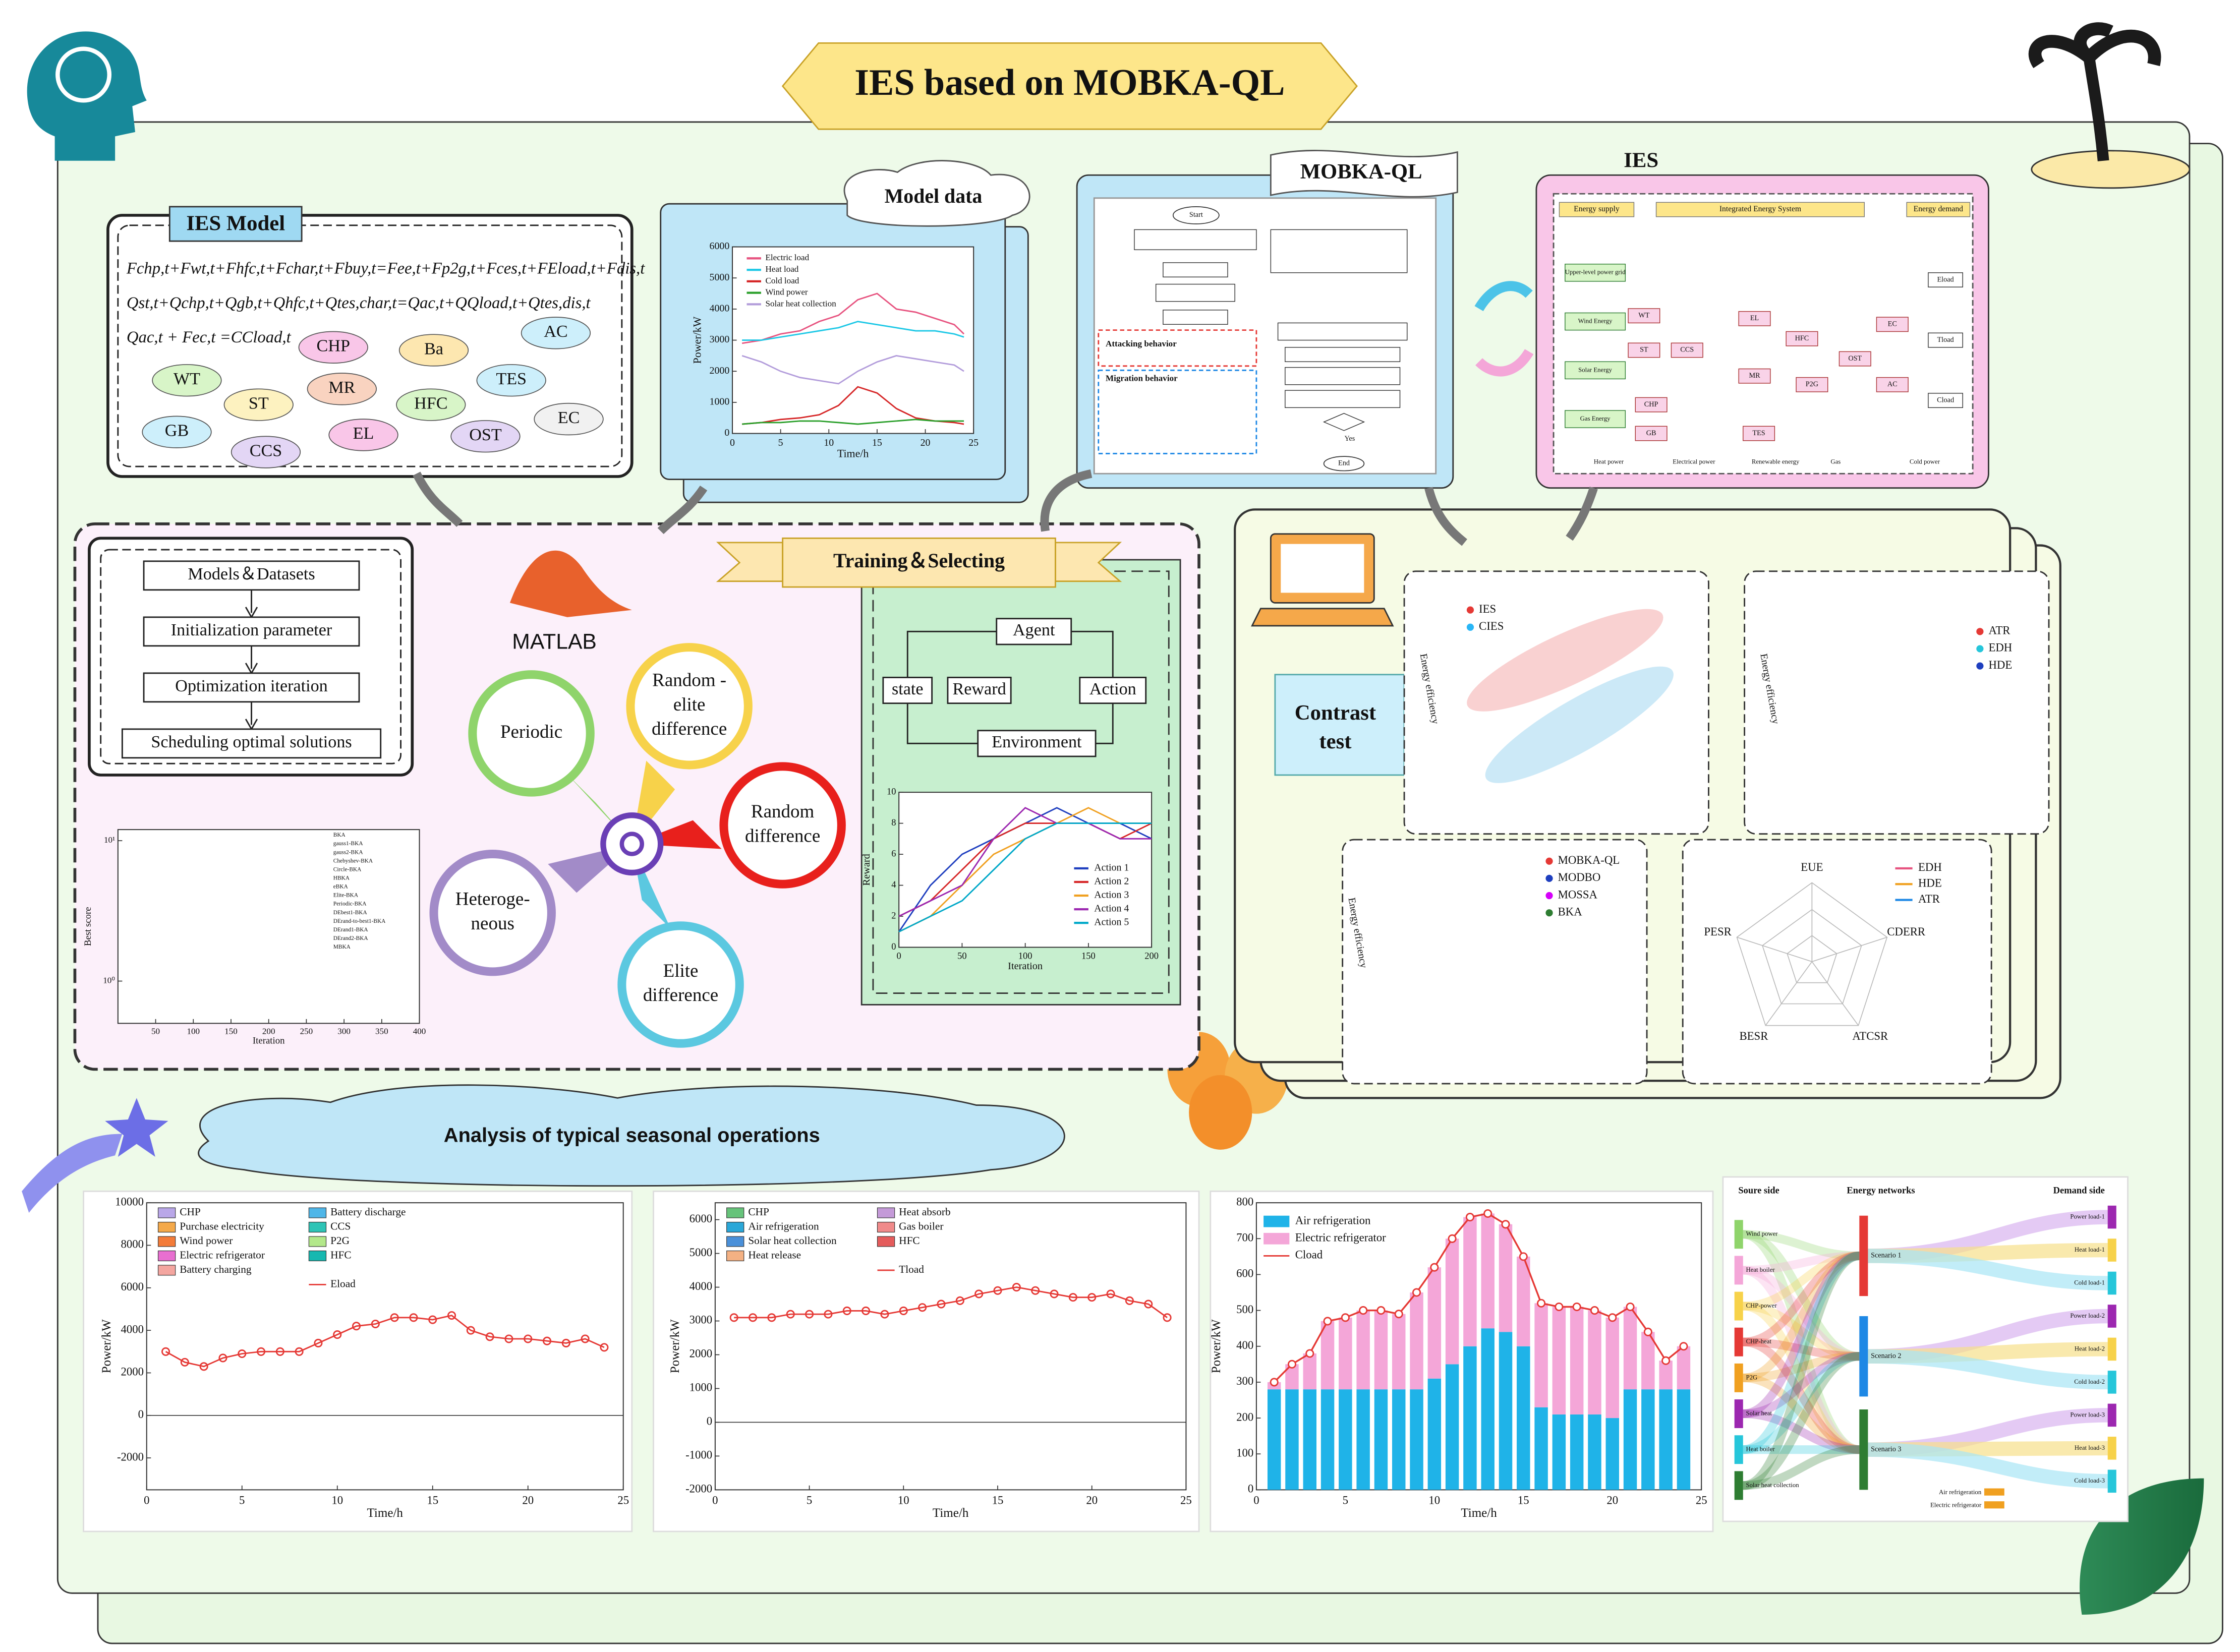 This screenshot has width=2240, height=1652. What do you see at coordinates (2000, 665) in the screenshot?
I see `legend-label: HDE` at bounding box center [2000, 665].